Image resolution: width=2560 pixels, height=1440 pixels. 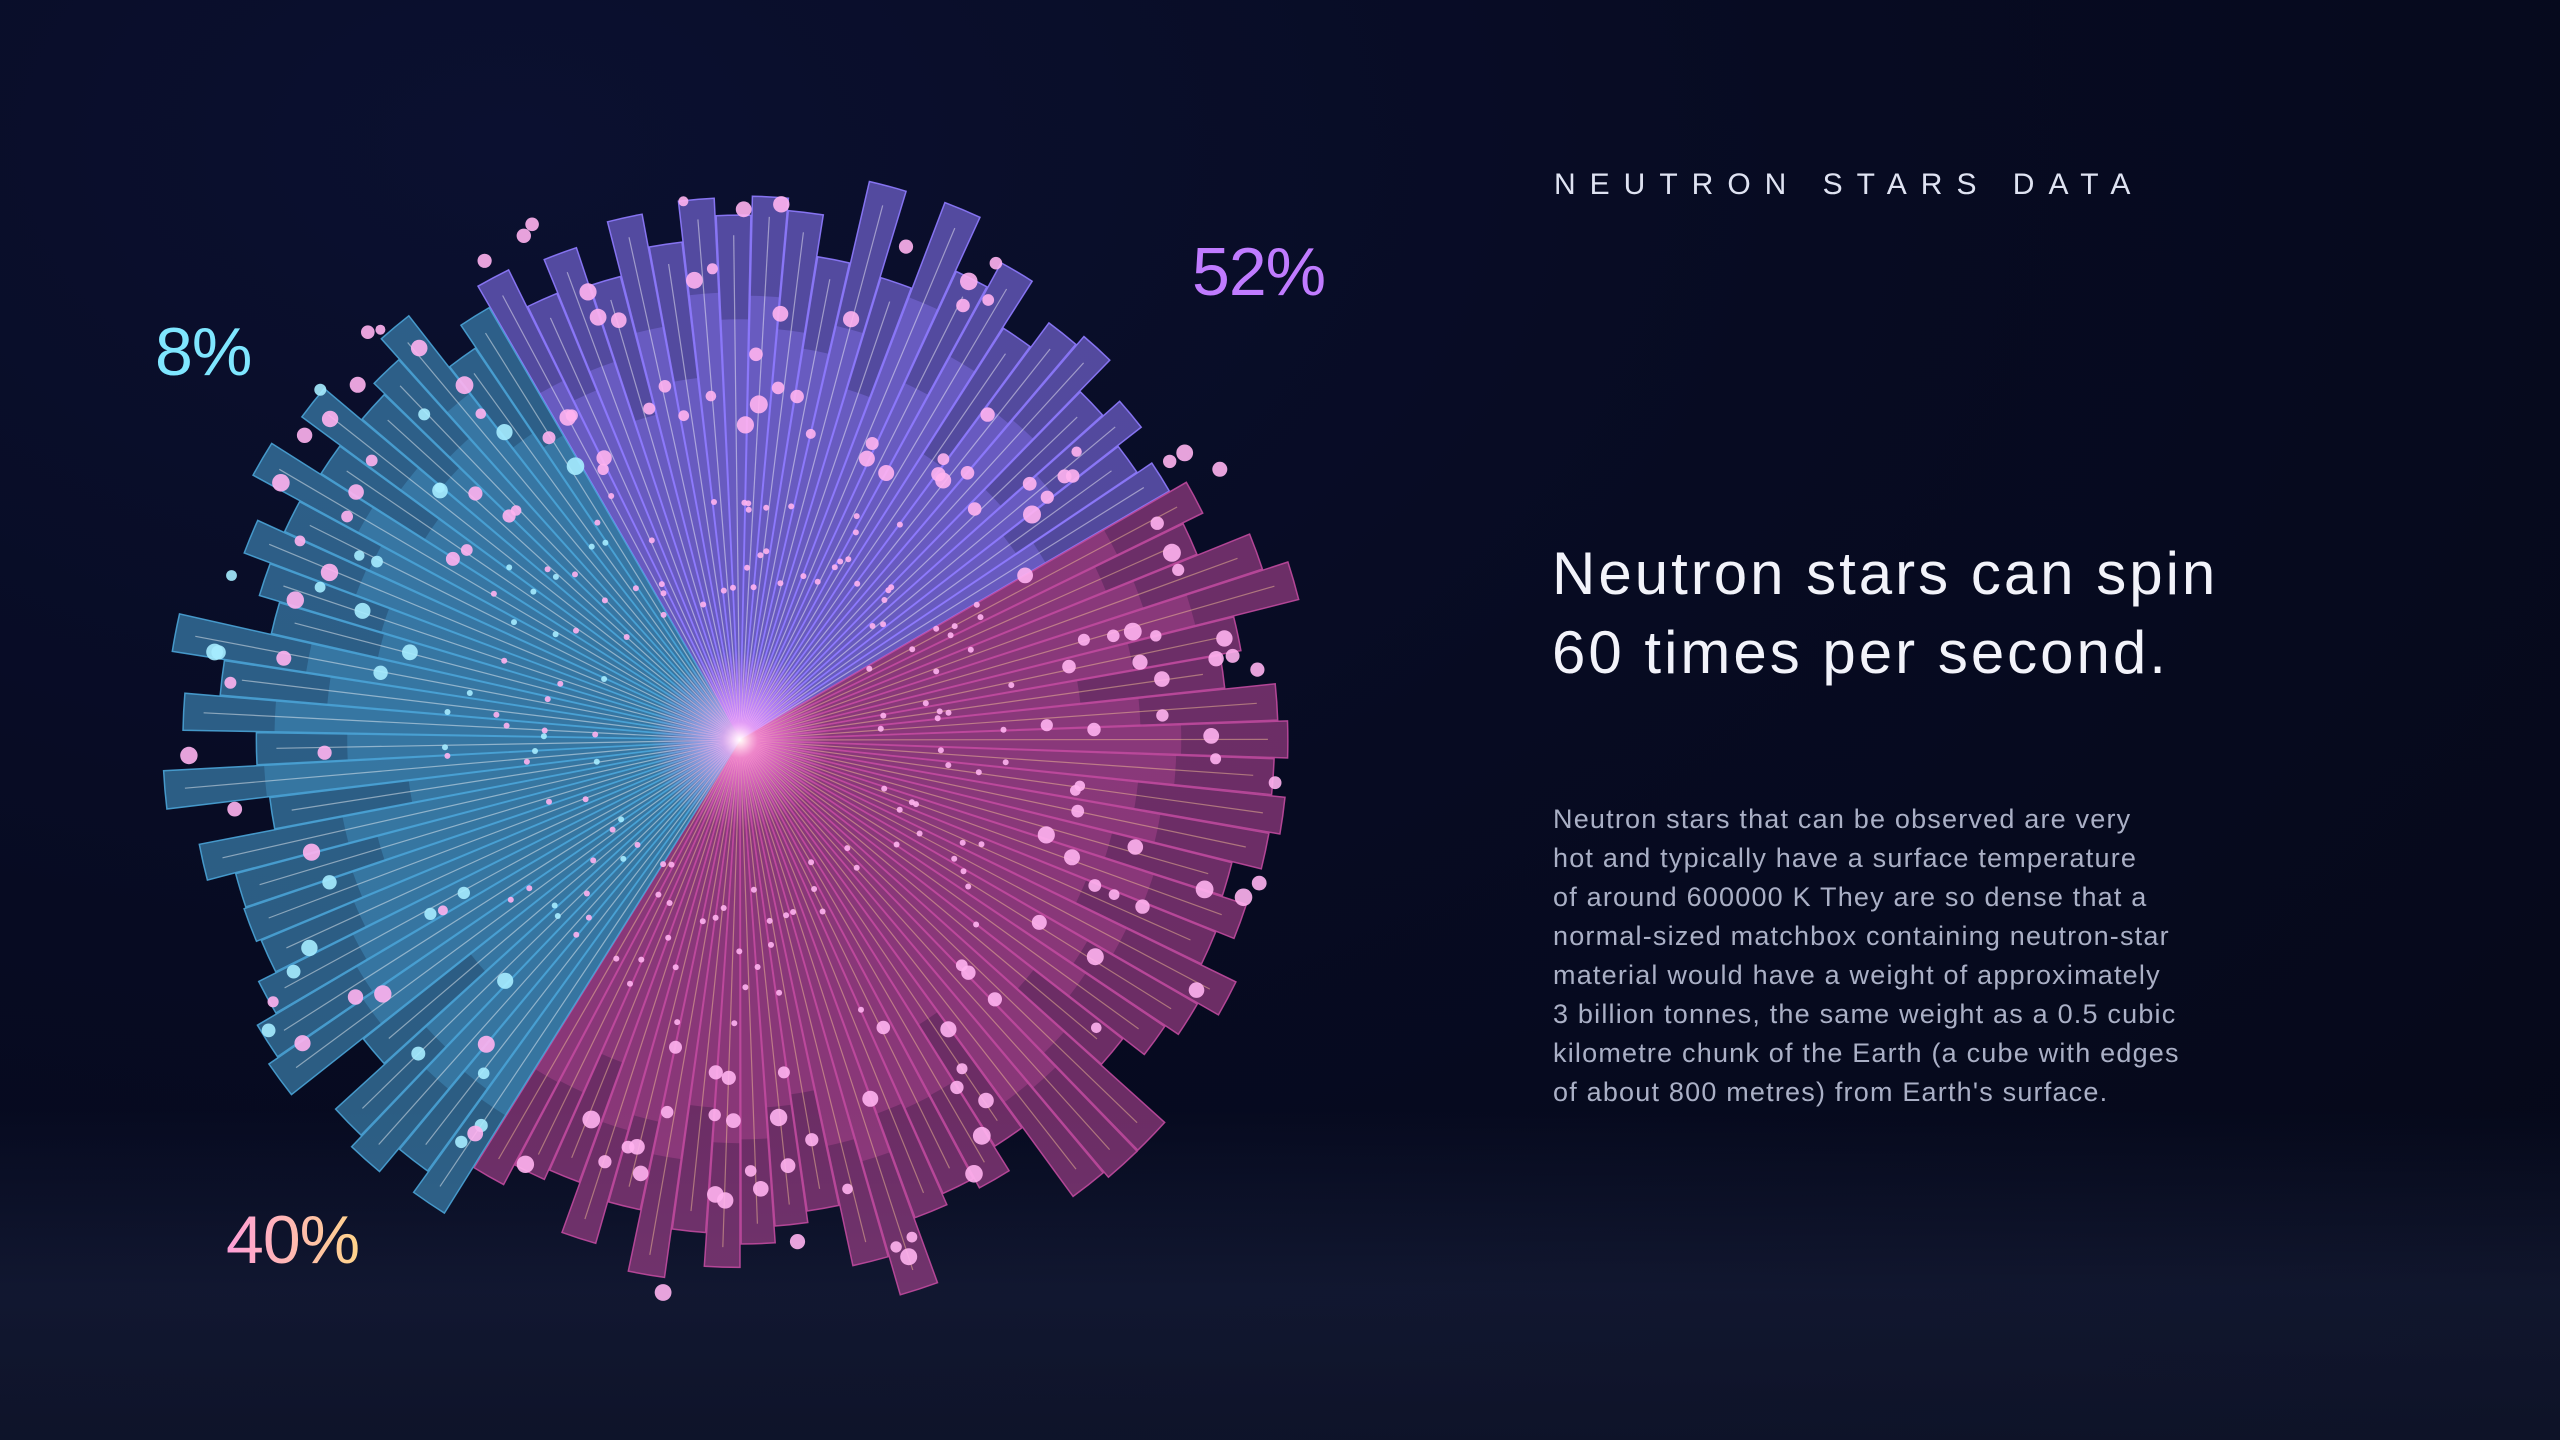 What do you see at coordinates (1885, 573) in the screenshot?
I see `headline-line-1: Neutron stars can spin` at bounding box center [1885, 573].